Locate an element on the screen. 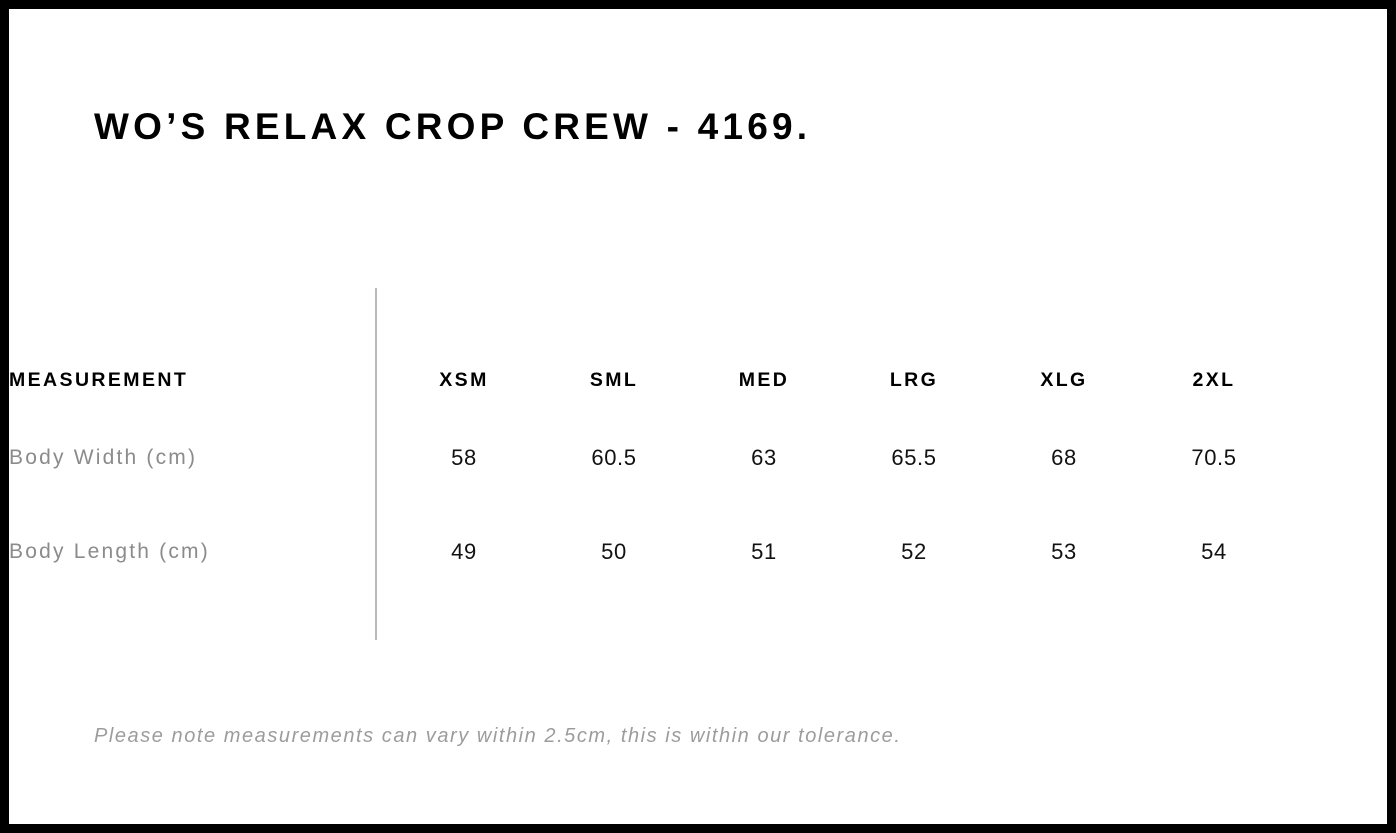 This screenshot has height=833, width=1396. cell-body-width-2xl: 70.5 is located at coordinates (1214, 457).